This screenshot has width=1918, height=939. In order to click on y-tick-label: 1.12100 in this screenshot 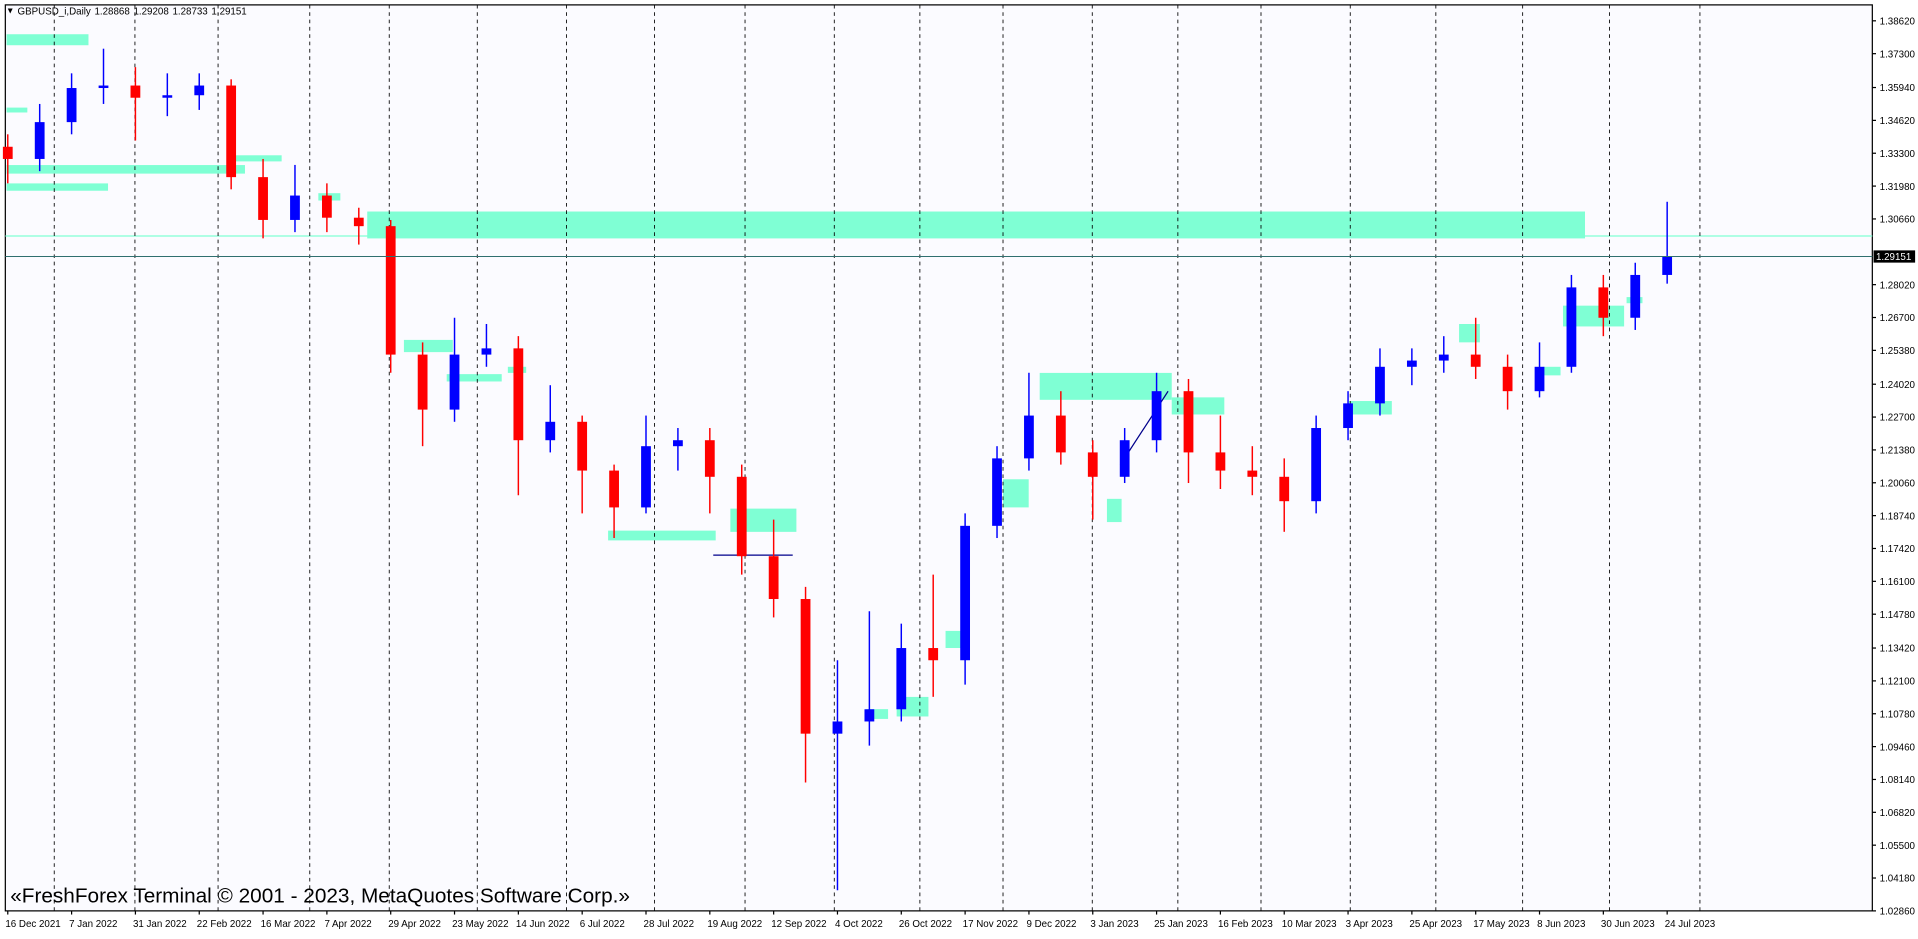, I will do `click(1898, 682)`.